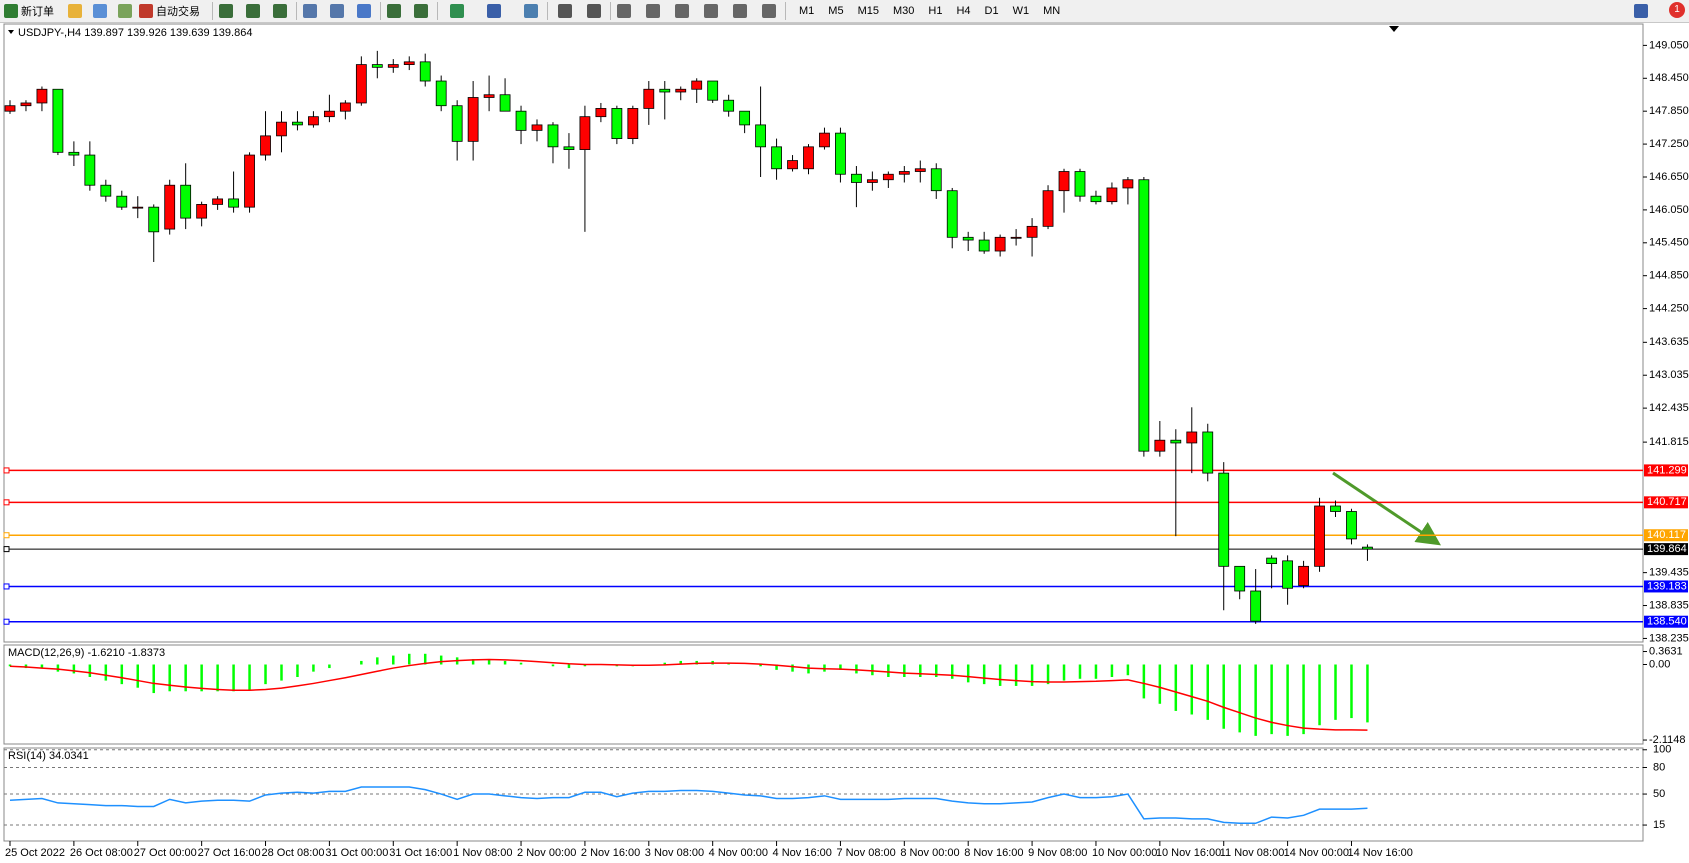 Image resolution: width=1689 pixels, height=863 pixels. Describe the element at coordinates (48, 756) in the screenshot. I see `rsi-title: RSI(14) 34.0341` at that location.